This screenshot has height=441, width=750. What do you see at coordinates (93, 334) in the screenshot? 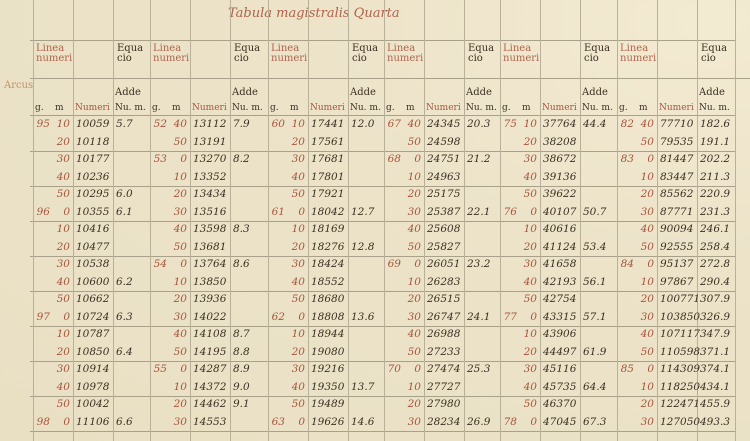
I see `numeri-cell: 10787` at bounding box center [93, 334].